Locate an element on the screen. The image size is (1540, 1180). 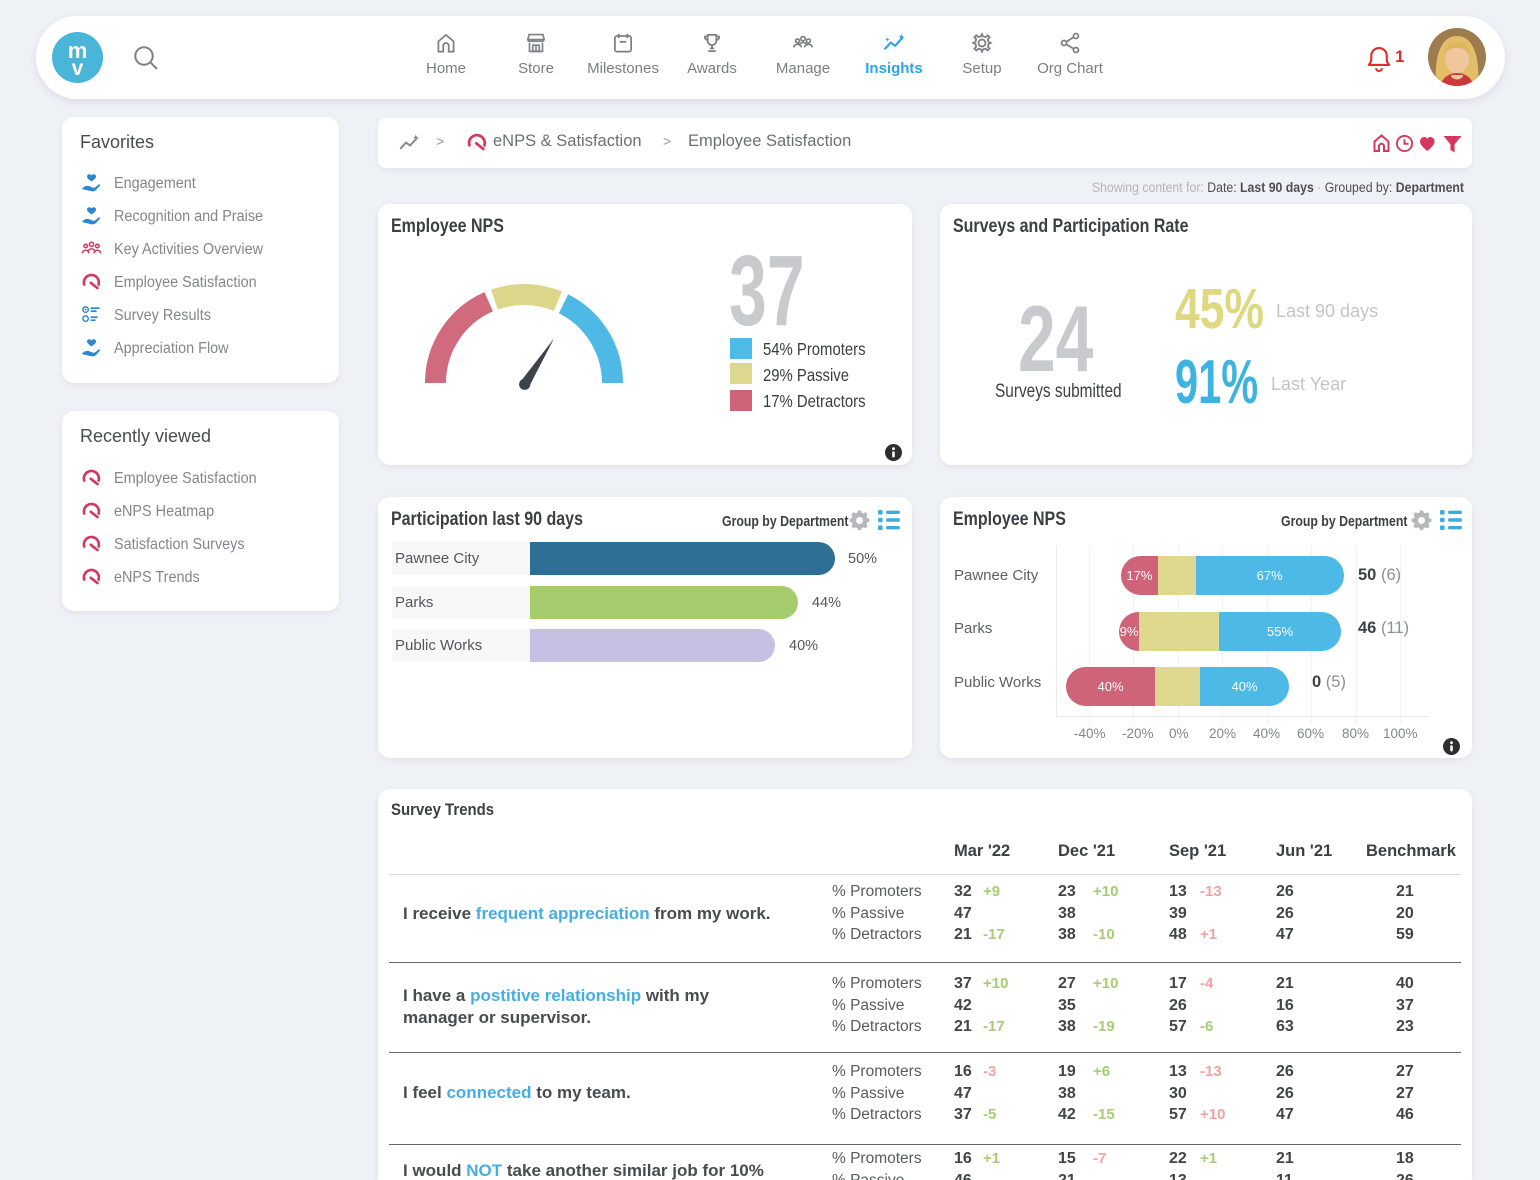
svg-text: v is located at coordinates (78, 68).